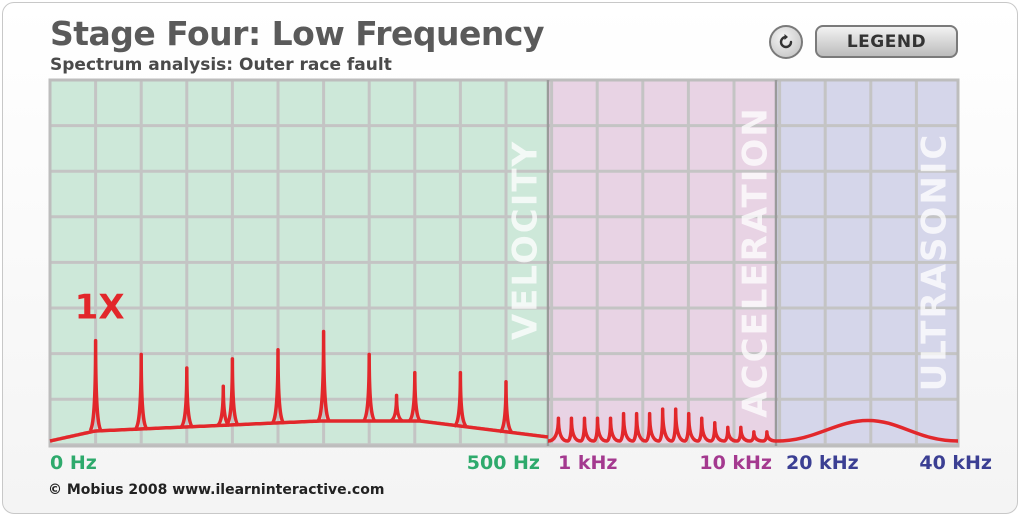 Image resolution: width=1024 pixels, height=520 pixels. I want to click on chart-annotations: 1X, so click(100, 308).